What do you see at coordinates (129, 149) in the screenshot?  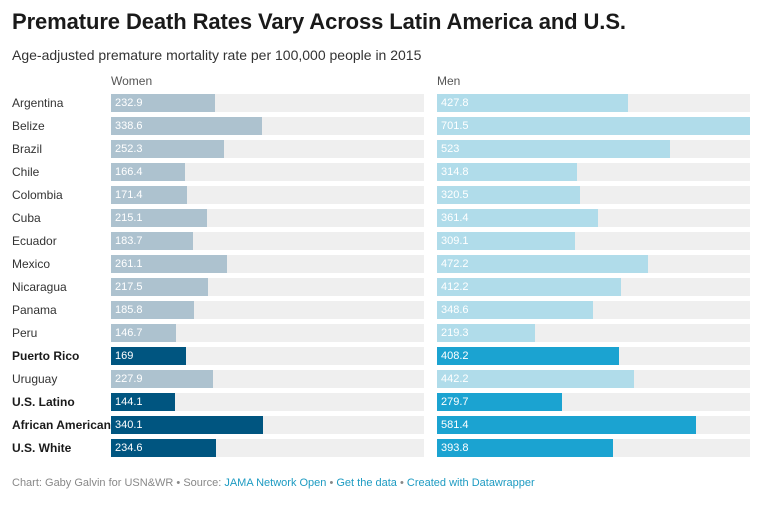 I see `value-label: 252.3` at bounding box center [129, 149].